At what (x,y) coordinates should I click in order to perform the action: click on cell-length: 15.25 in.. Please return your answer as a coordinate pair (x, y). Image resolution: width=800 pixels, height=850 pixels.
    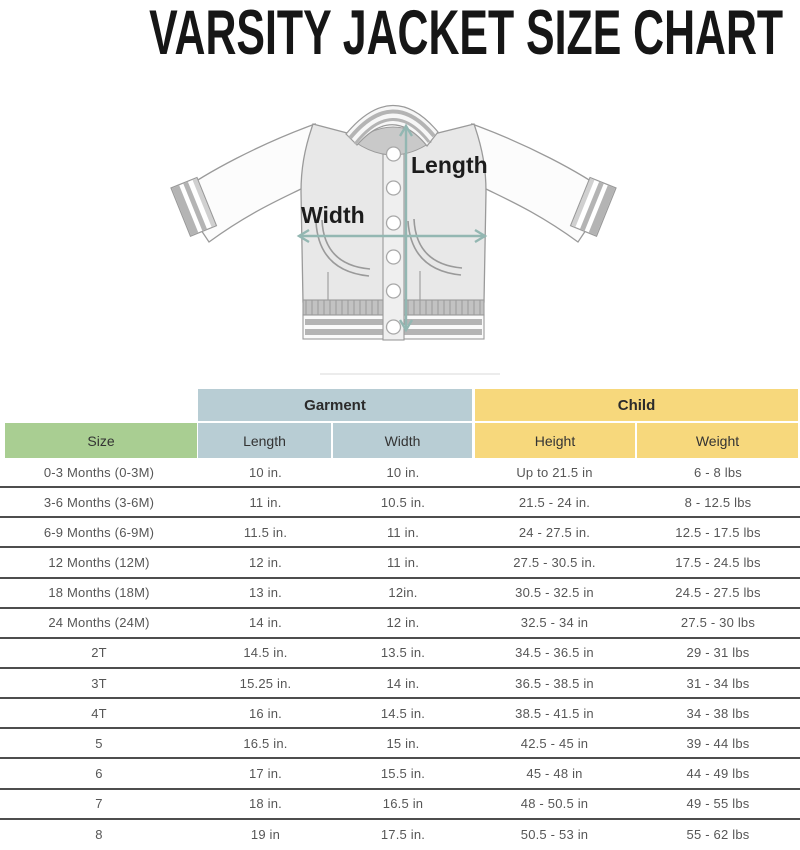
    Looking at the image, I should click on (265, 683).